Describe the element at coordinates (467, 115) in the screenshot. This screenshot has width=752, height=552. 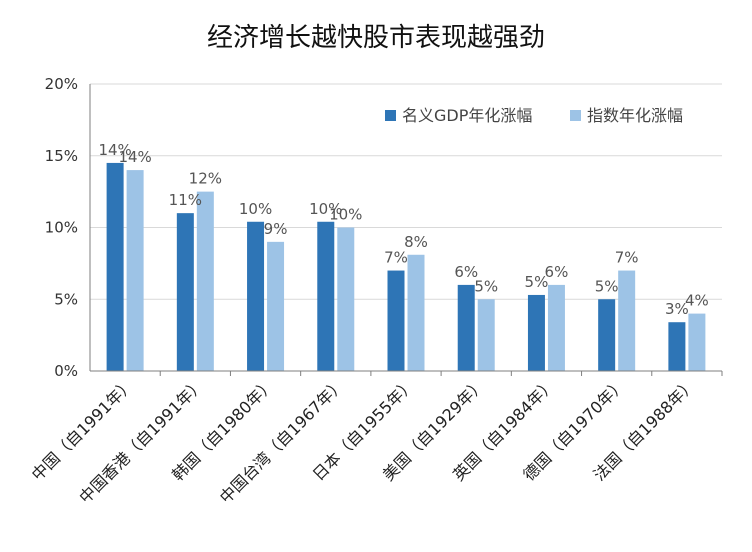
I see `legend-label: 名义GDP年化涨幅` at that location.